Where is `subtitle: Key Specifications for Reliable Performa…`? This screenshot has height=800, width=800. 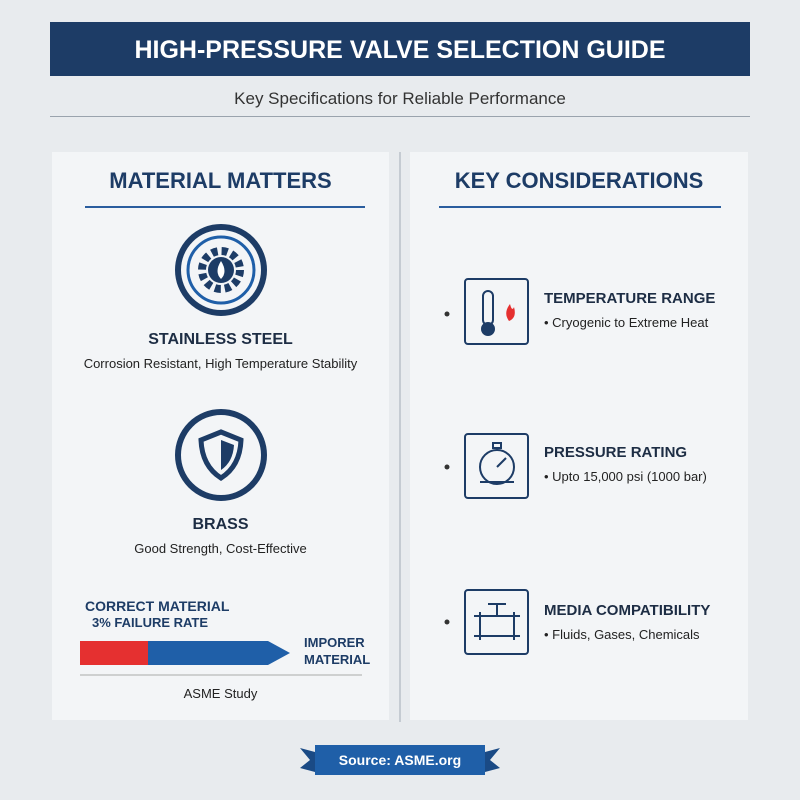 subtitle: Key Specifications for Reliable Performa… is located at coordinates (400, 98).